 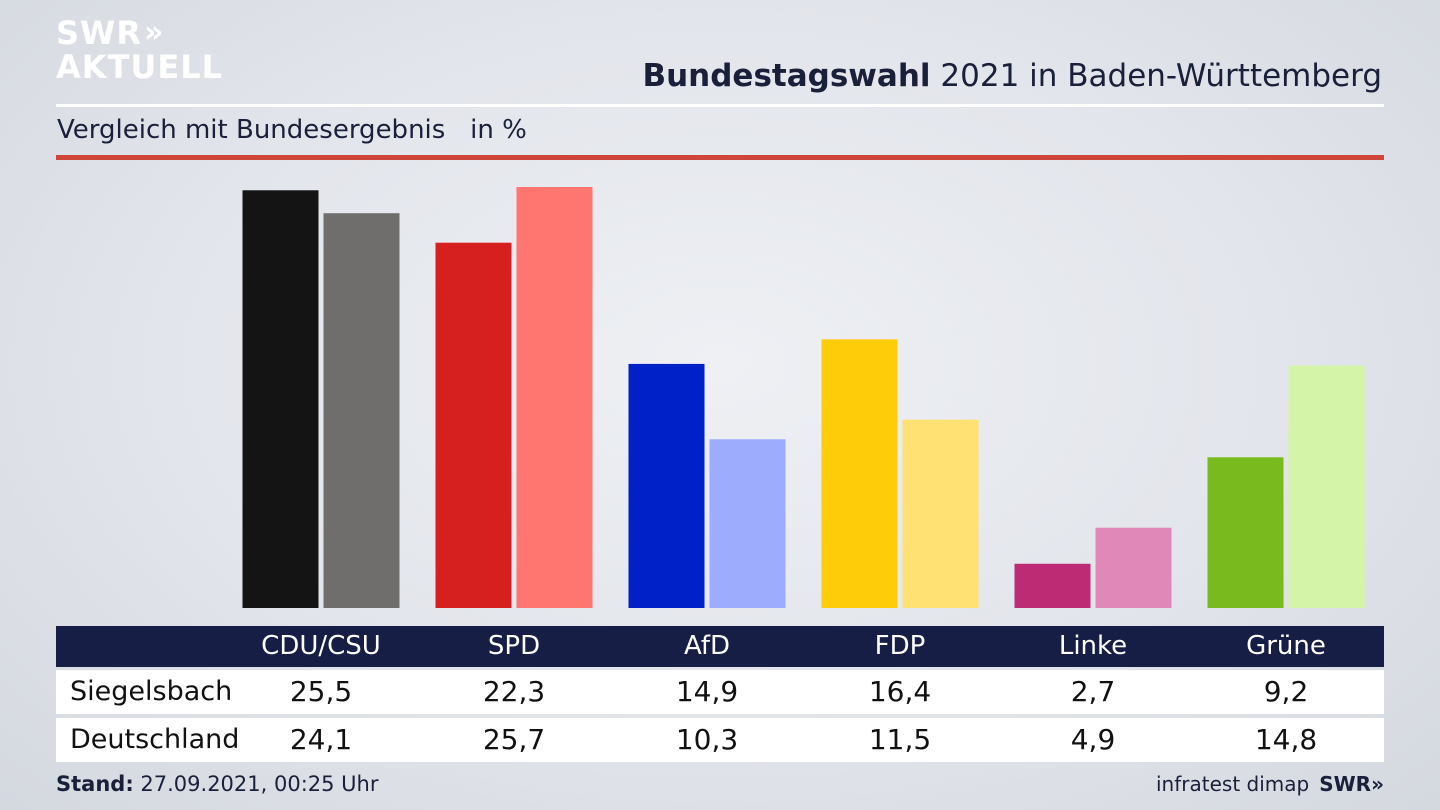 What do you see at coordinates (1093, 739) in the screenshot?
I see `value-cell: 4,9` at bounding box center [1093, 739].